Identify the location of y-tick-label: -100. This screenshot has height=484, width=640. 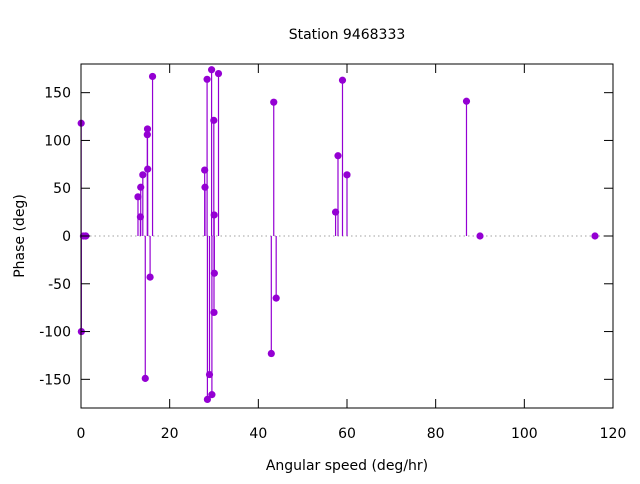
(55, 333).